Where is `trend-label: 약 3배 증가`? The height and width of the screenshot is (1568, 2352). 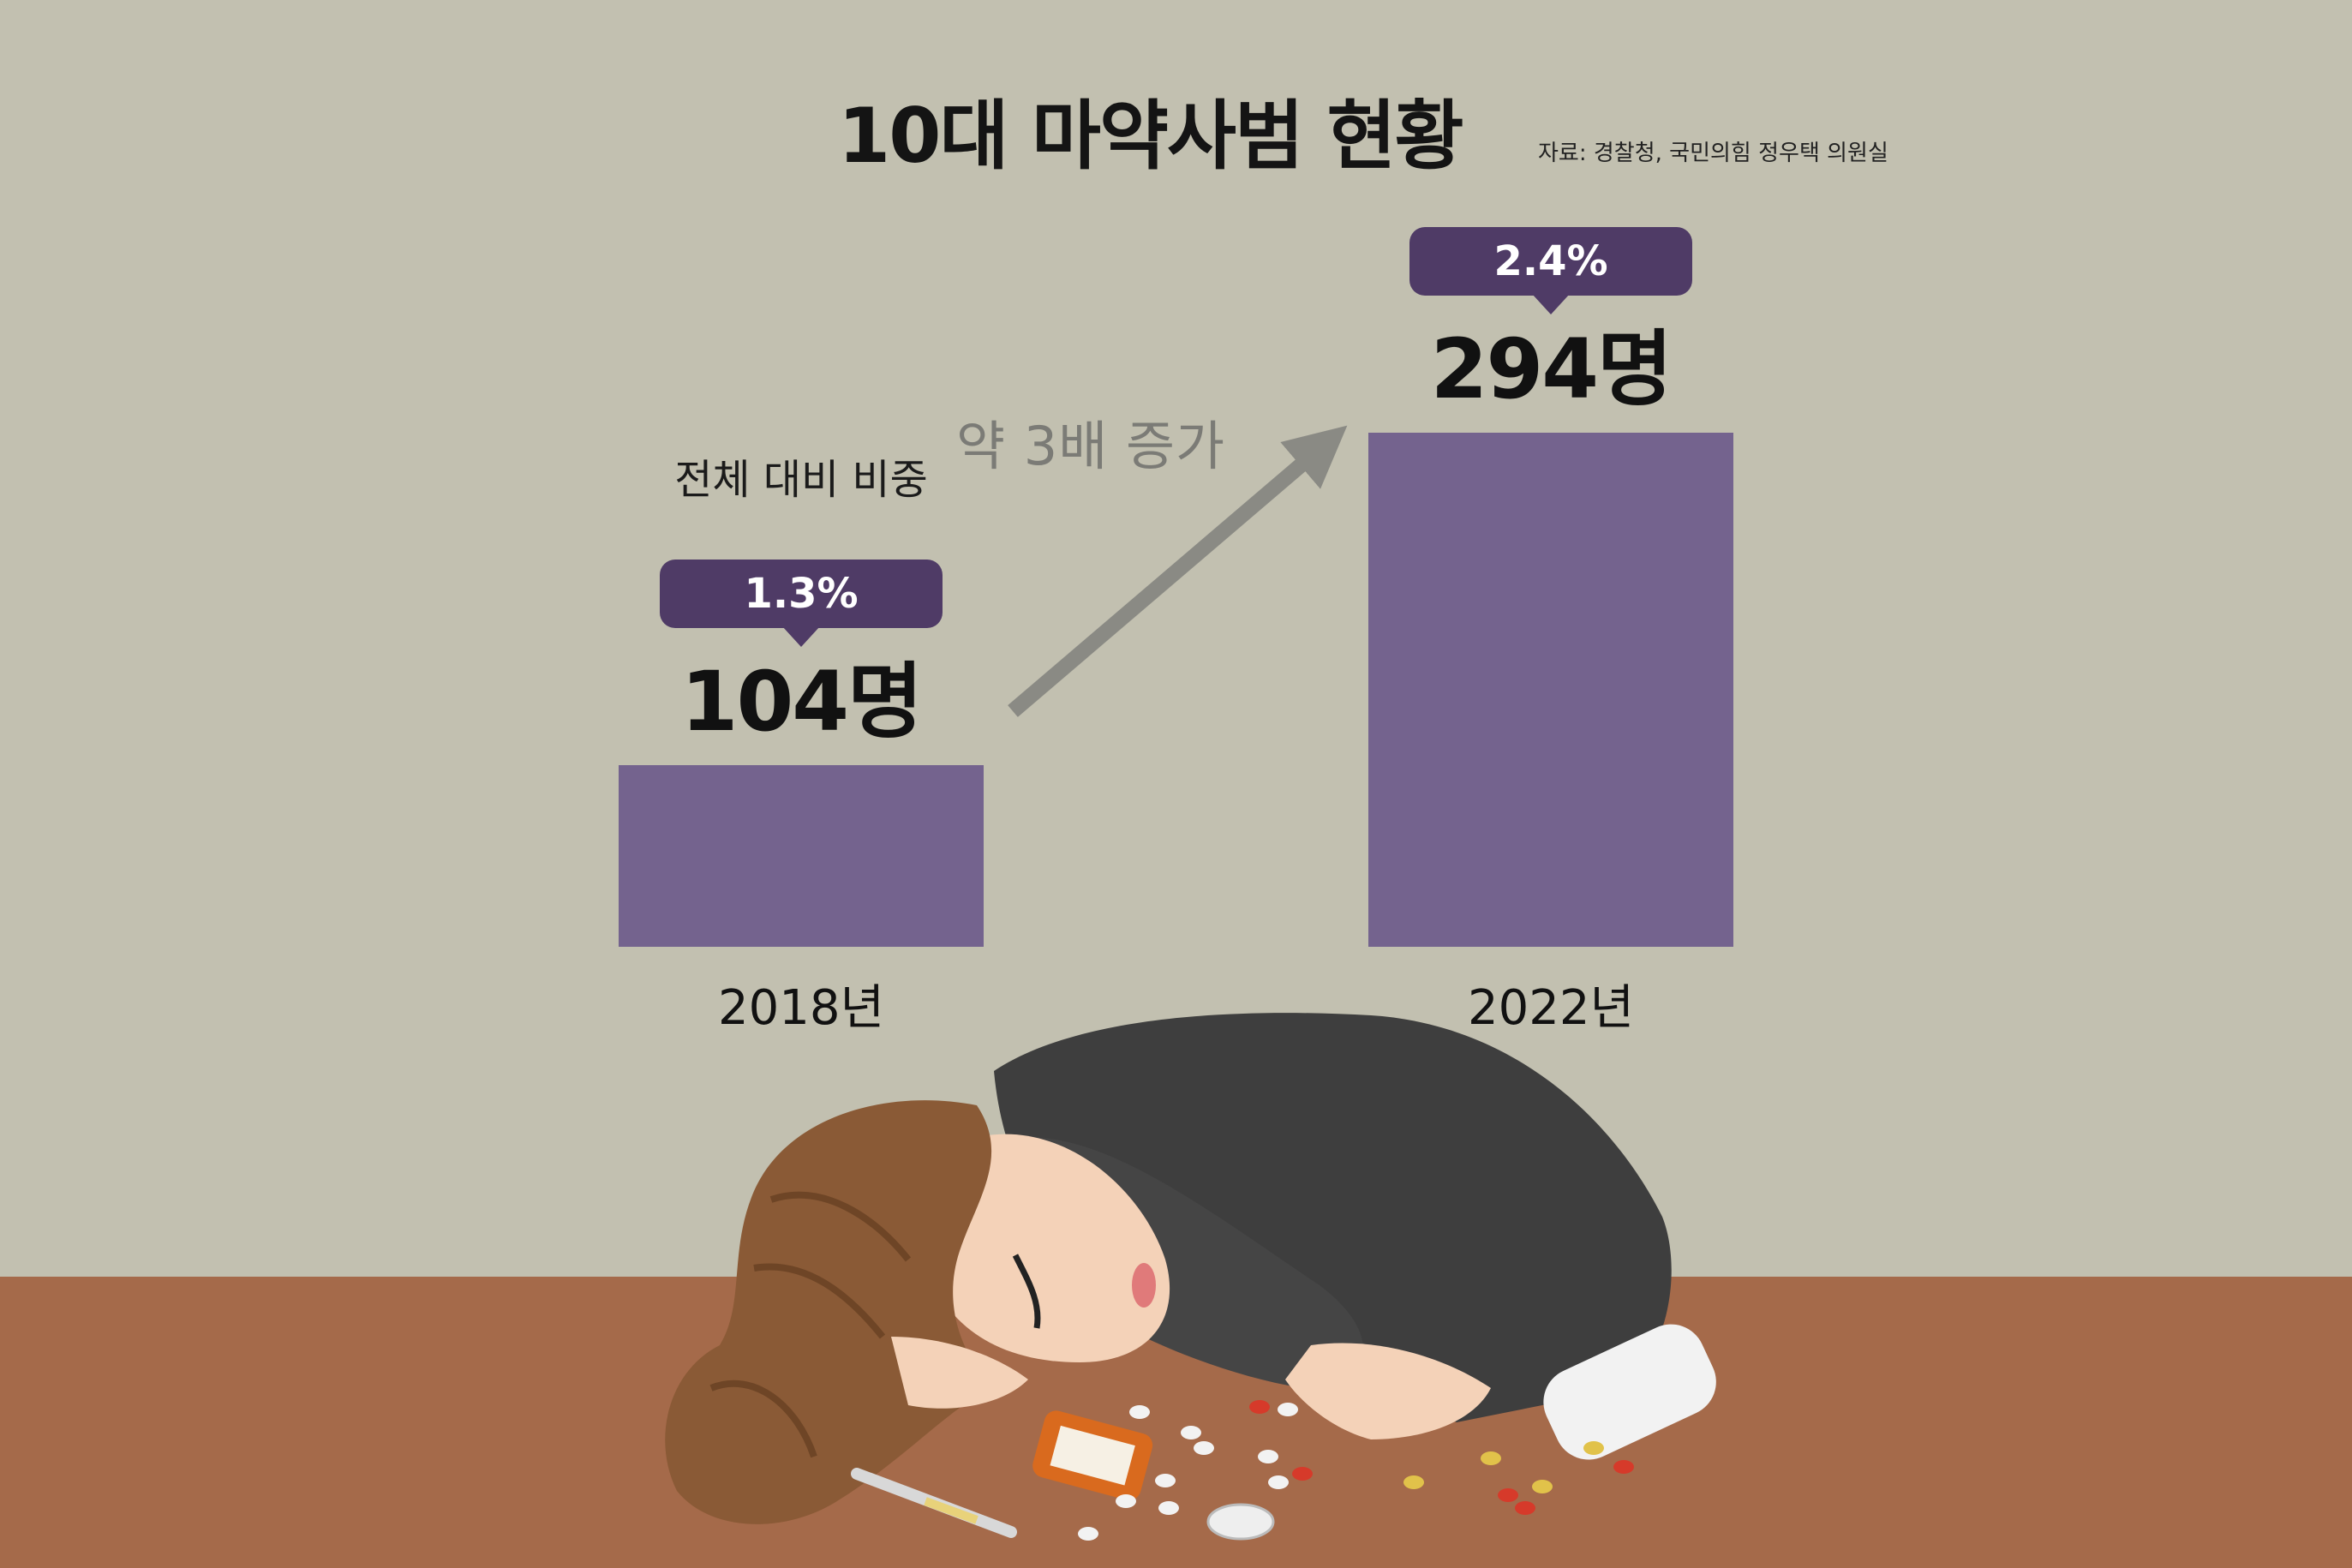
trend-label: 약 3배 증가 is located at coordinates (1091, 446).